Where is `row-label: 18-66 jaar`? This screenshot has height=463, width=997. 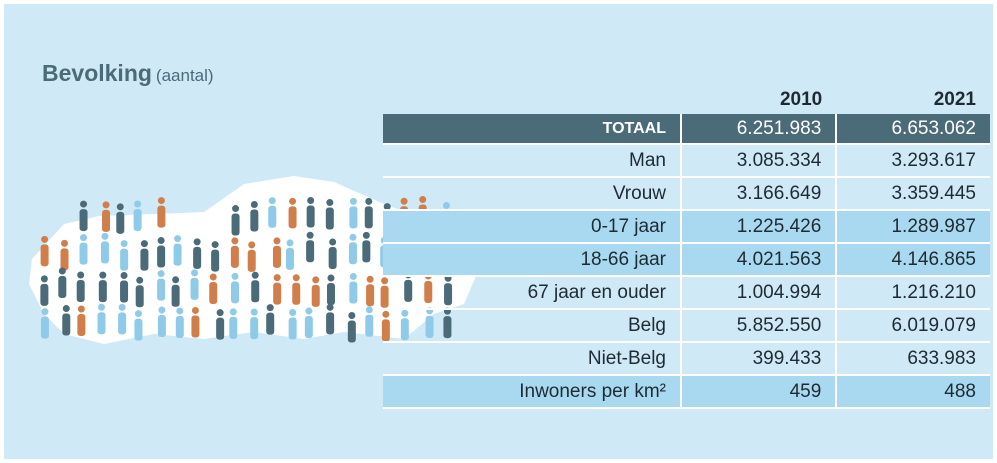
row-label: 18-66 jaar is located at coordinates (532, 260).